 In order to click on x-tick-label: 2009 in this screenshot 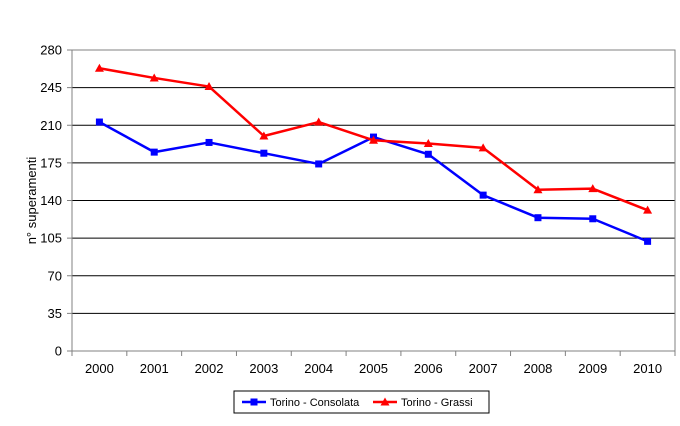, I will do `click(592, 368)`.